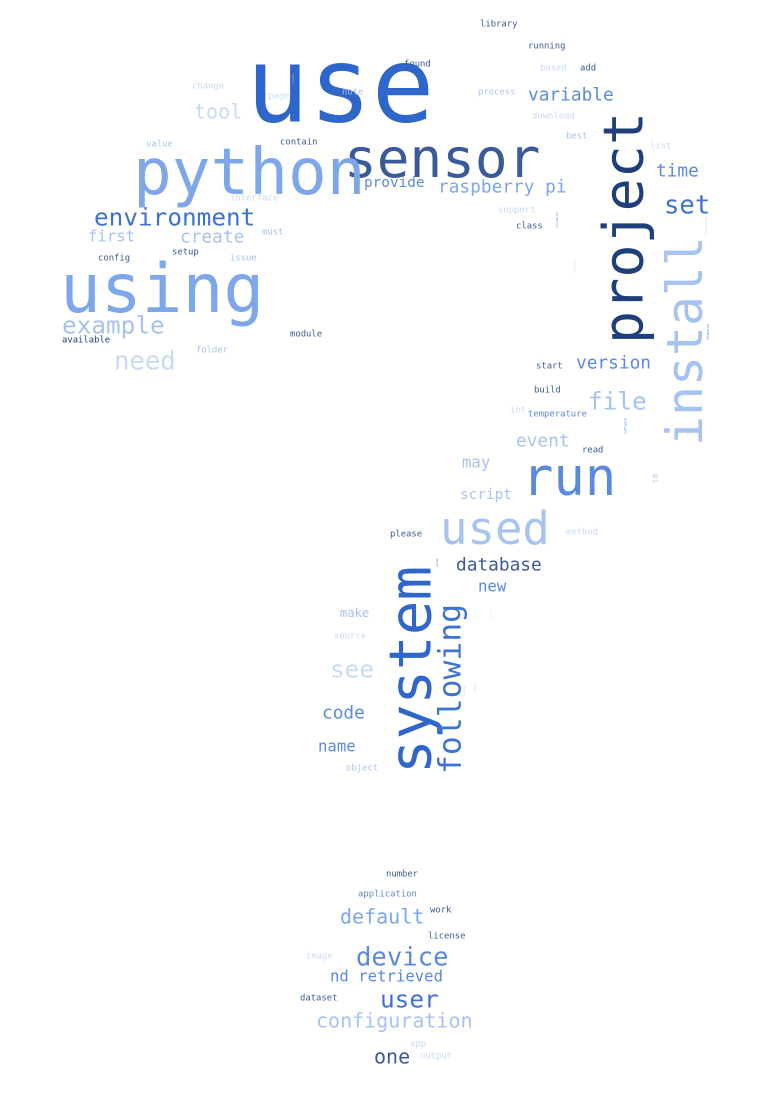 The image size is (776, 1106). I want to click on word-config: config, so click(114, 258).